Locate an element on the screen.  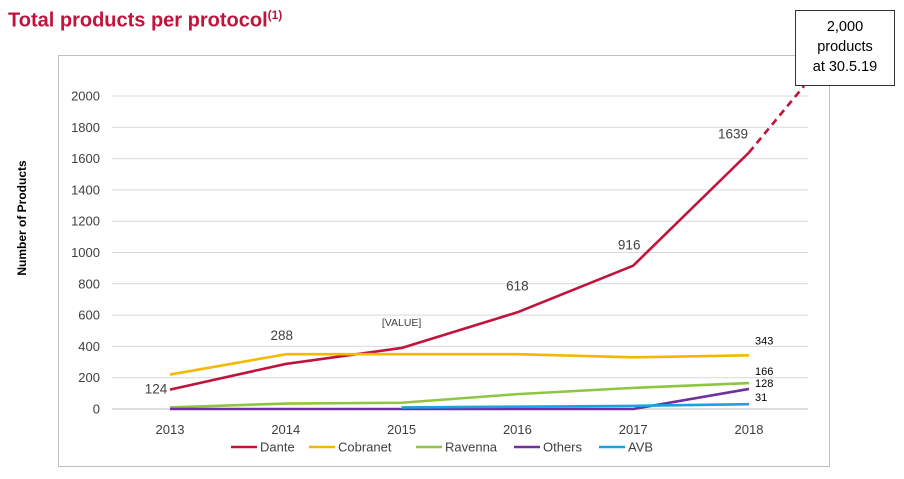
series-line-avb is located at coordinates (575, 405).